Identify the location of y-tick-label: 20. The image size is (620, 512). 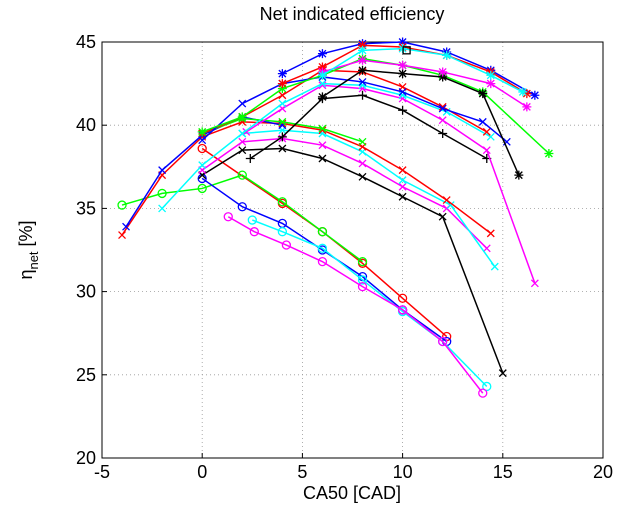
(86, 458).